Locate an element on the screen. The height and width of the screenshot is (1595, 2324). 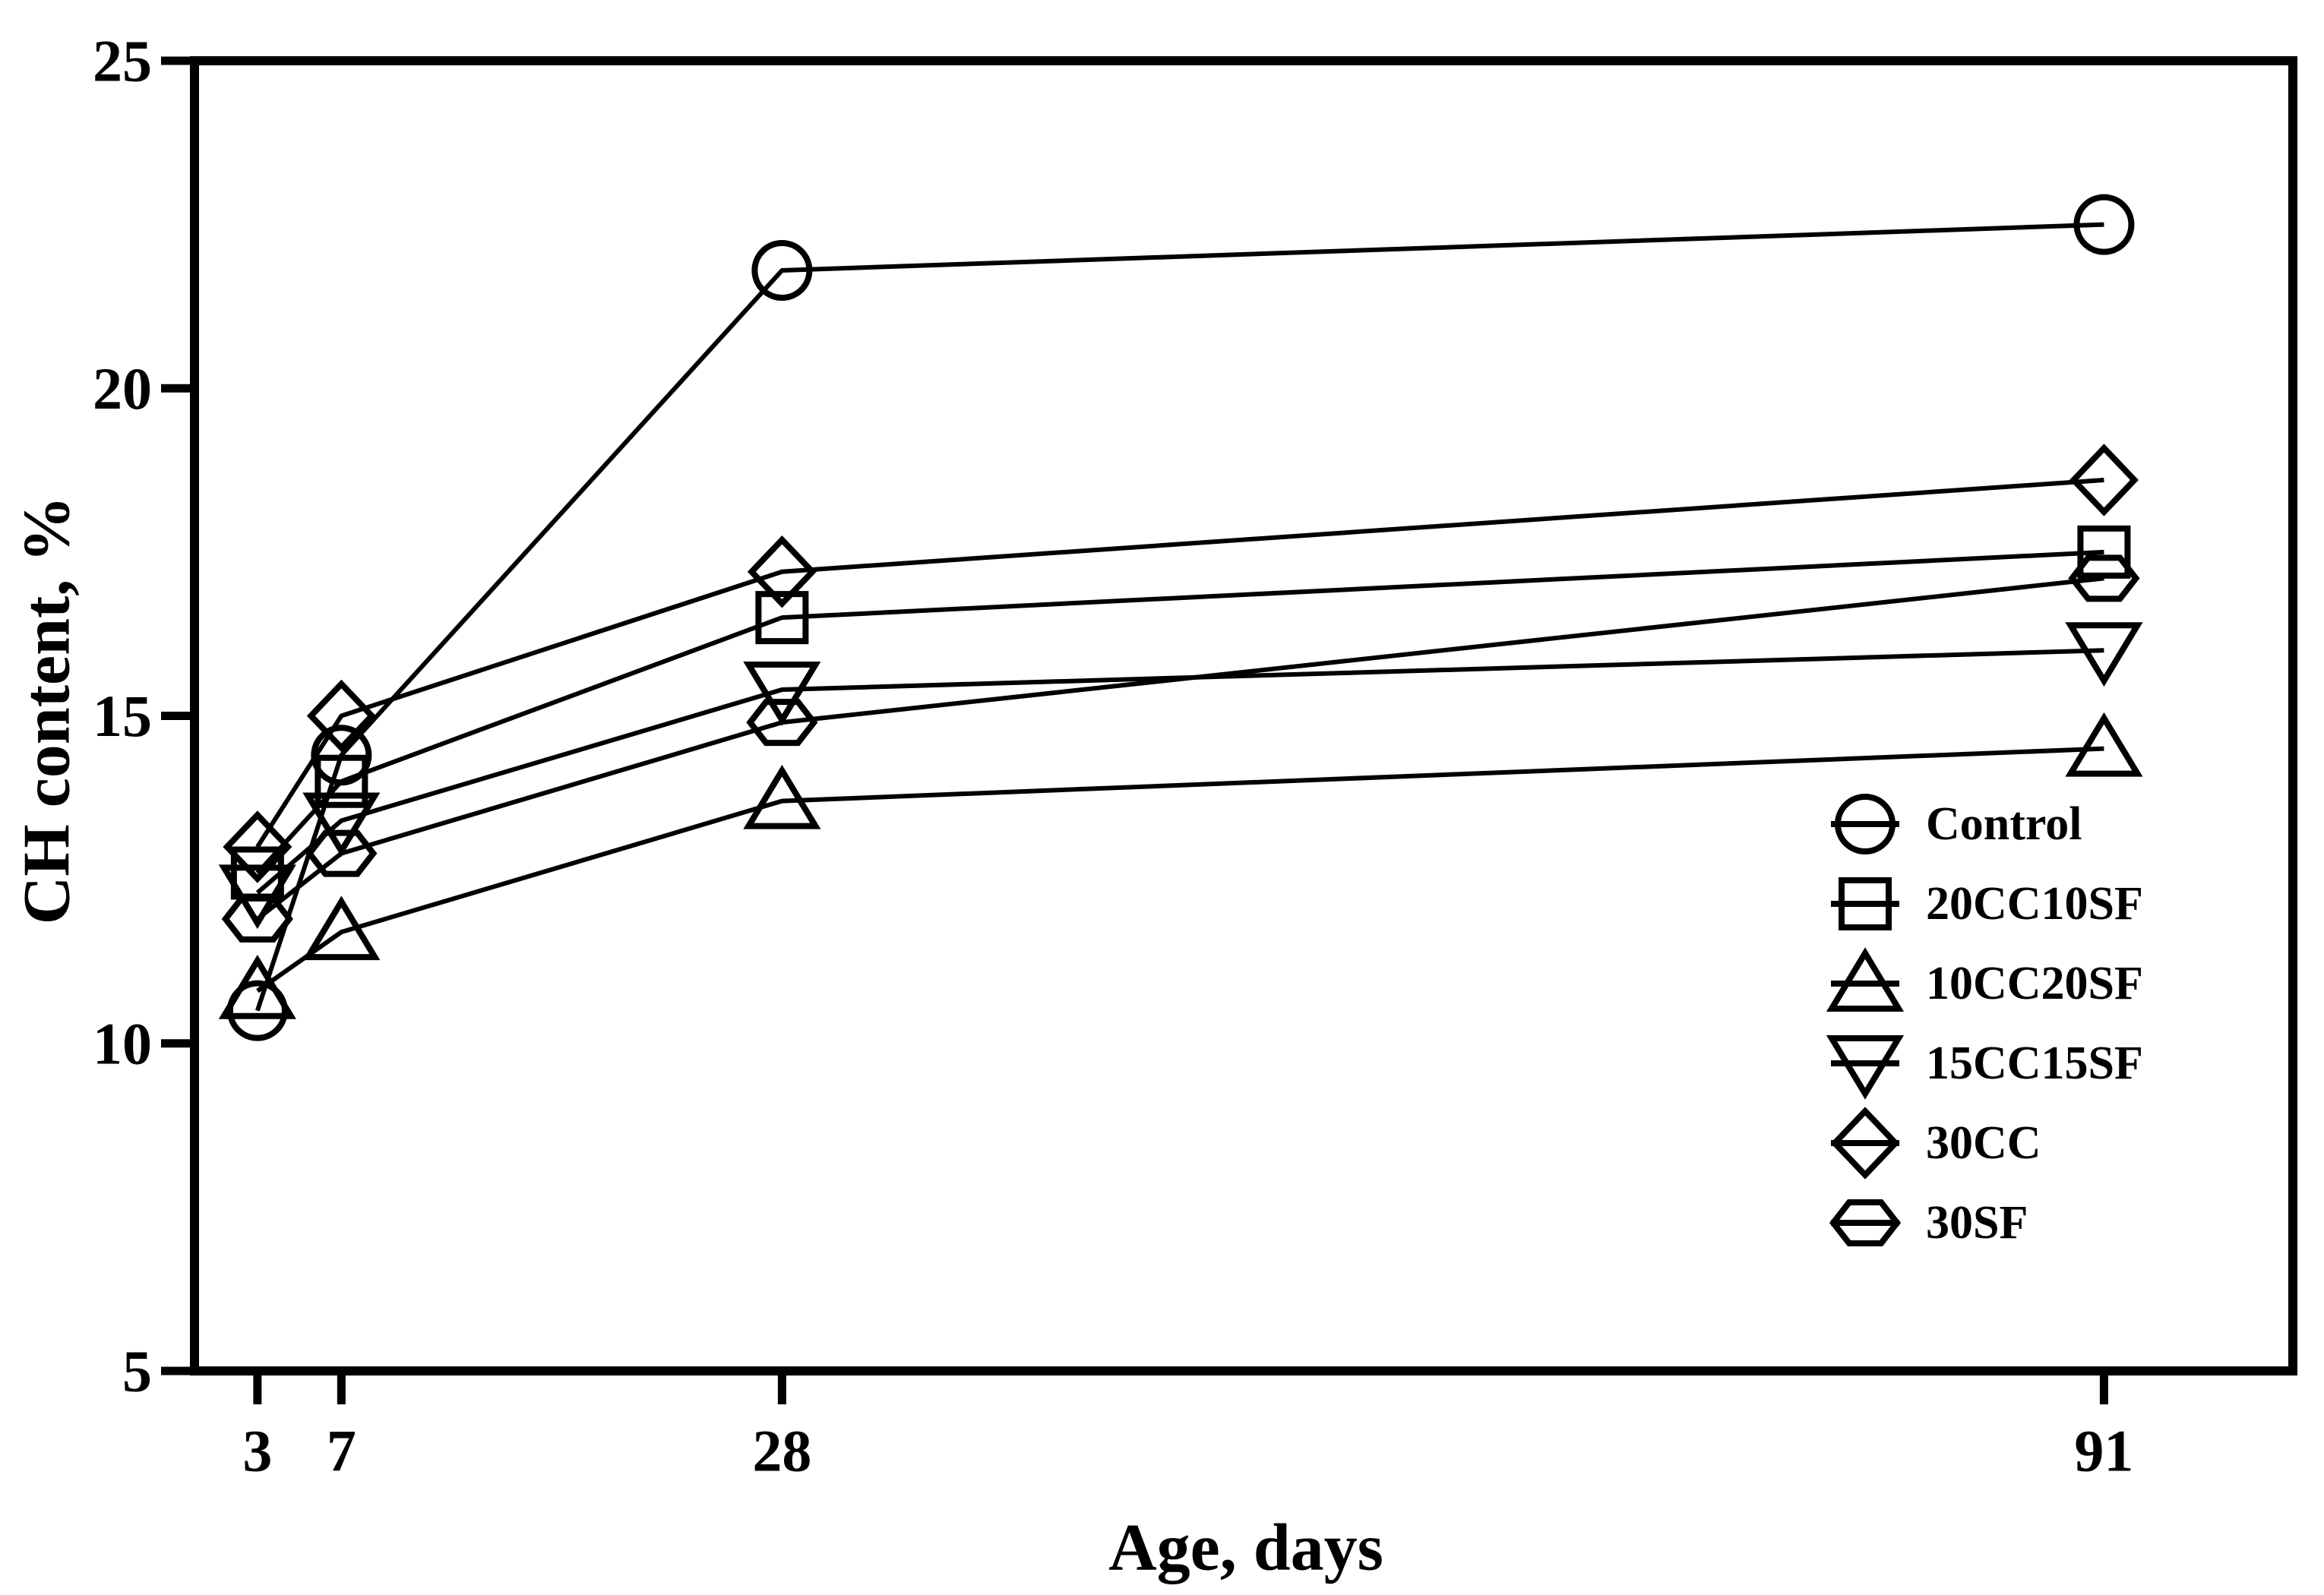
series-line-10cc20sf is located at coordinates (1180, 869).